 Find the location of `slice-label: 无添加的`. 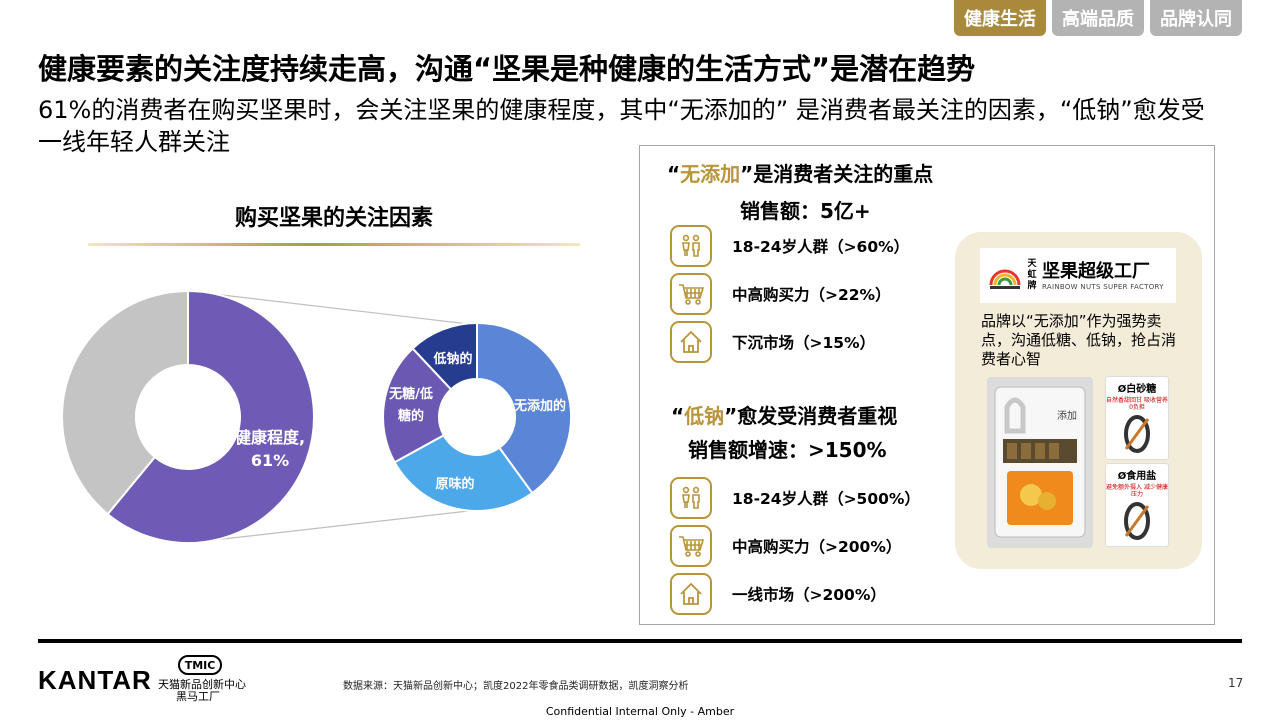

slice-label: 无添加的 is located at coordinates (539, 406).